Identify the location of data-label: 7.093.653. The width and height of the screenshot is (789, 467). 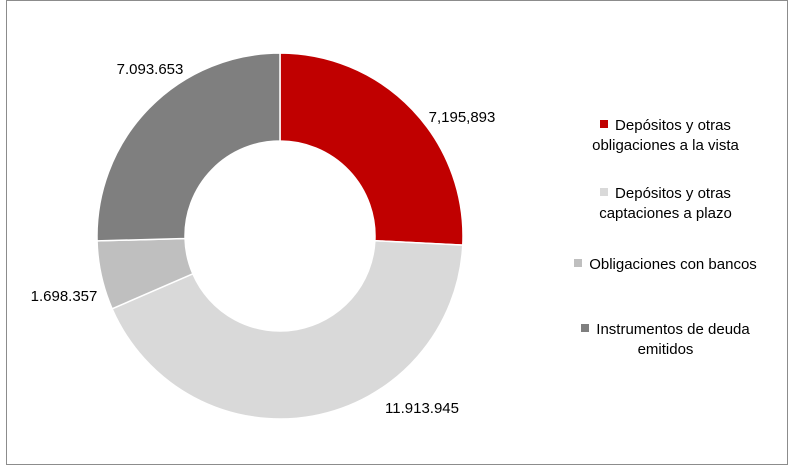
(150, 69).